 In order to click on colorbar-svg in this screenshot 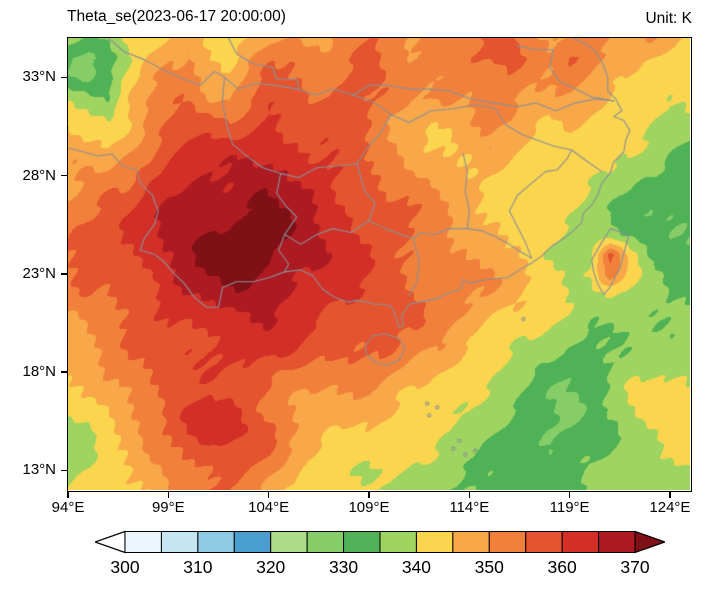, I will do `click(380, 542)`.